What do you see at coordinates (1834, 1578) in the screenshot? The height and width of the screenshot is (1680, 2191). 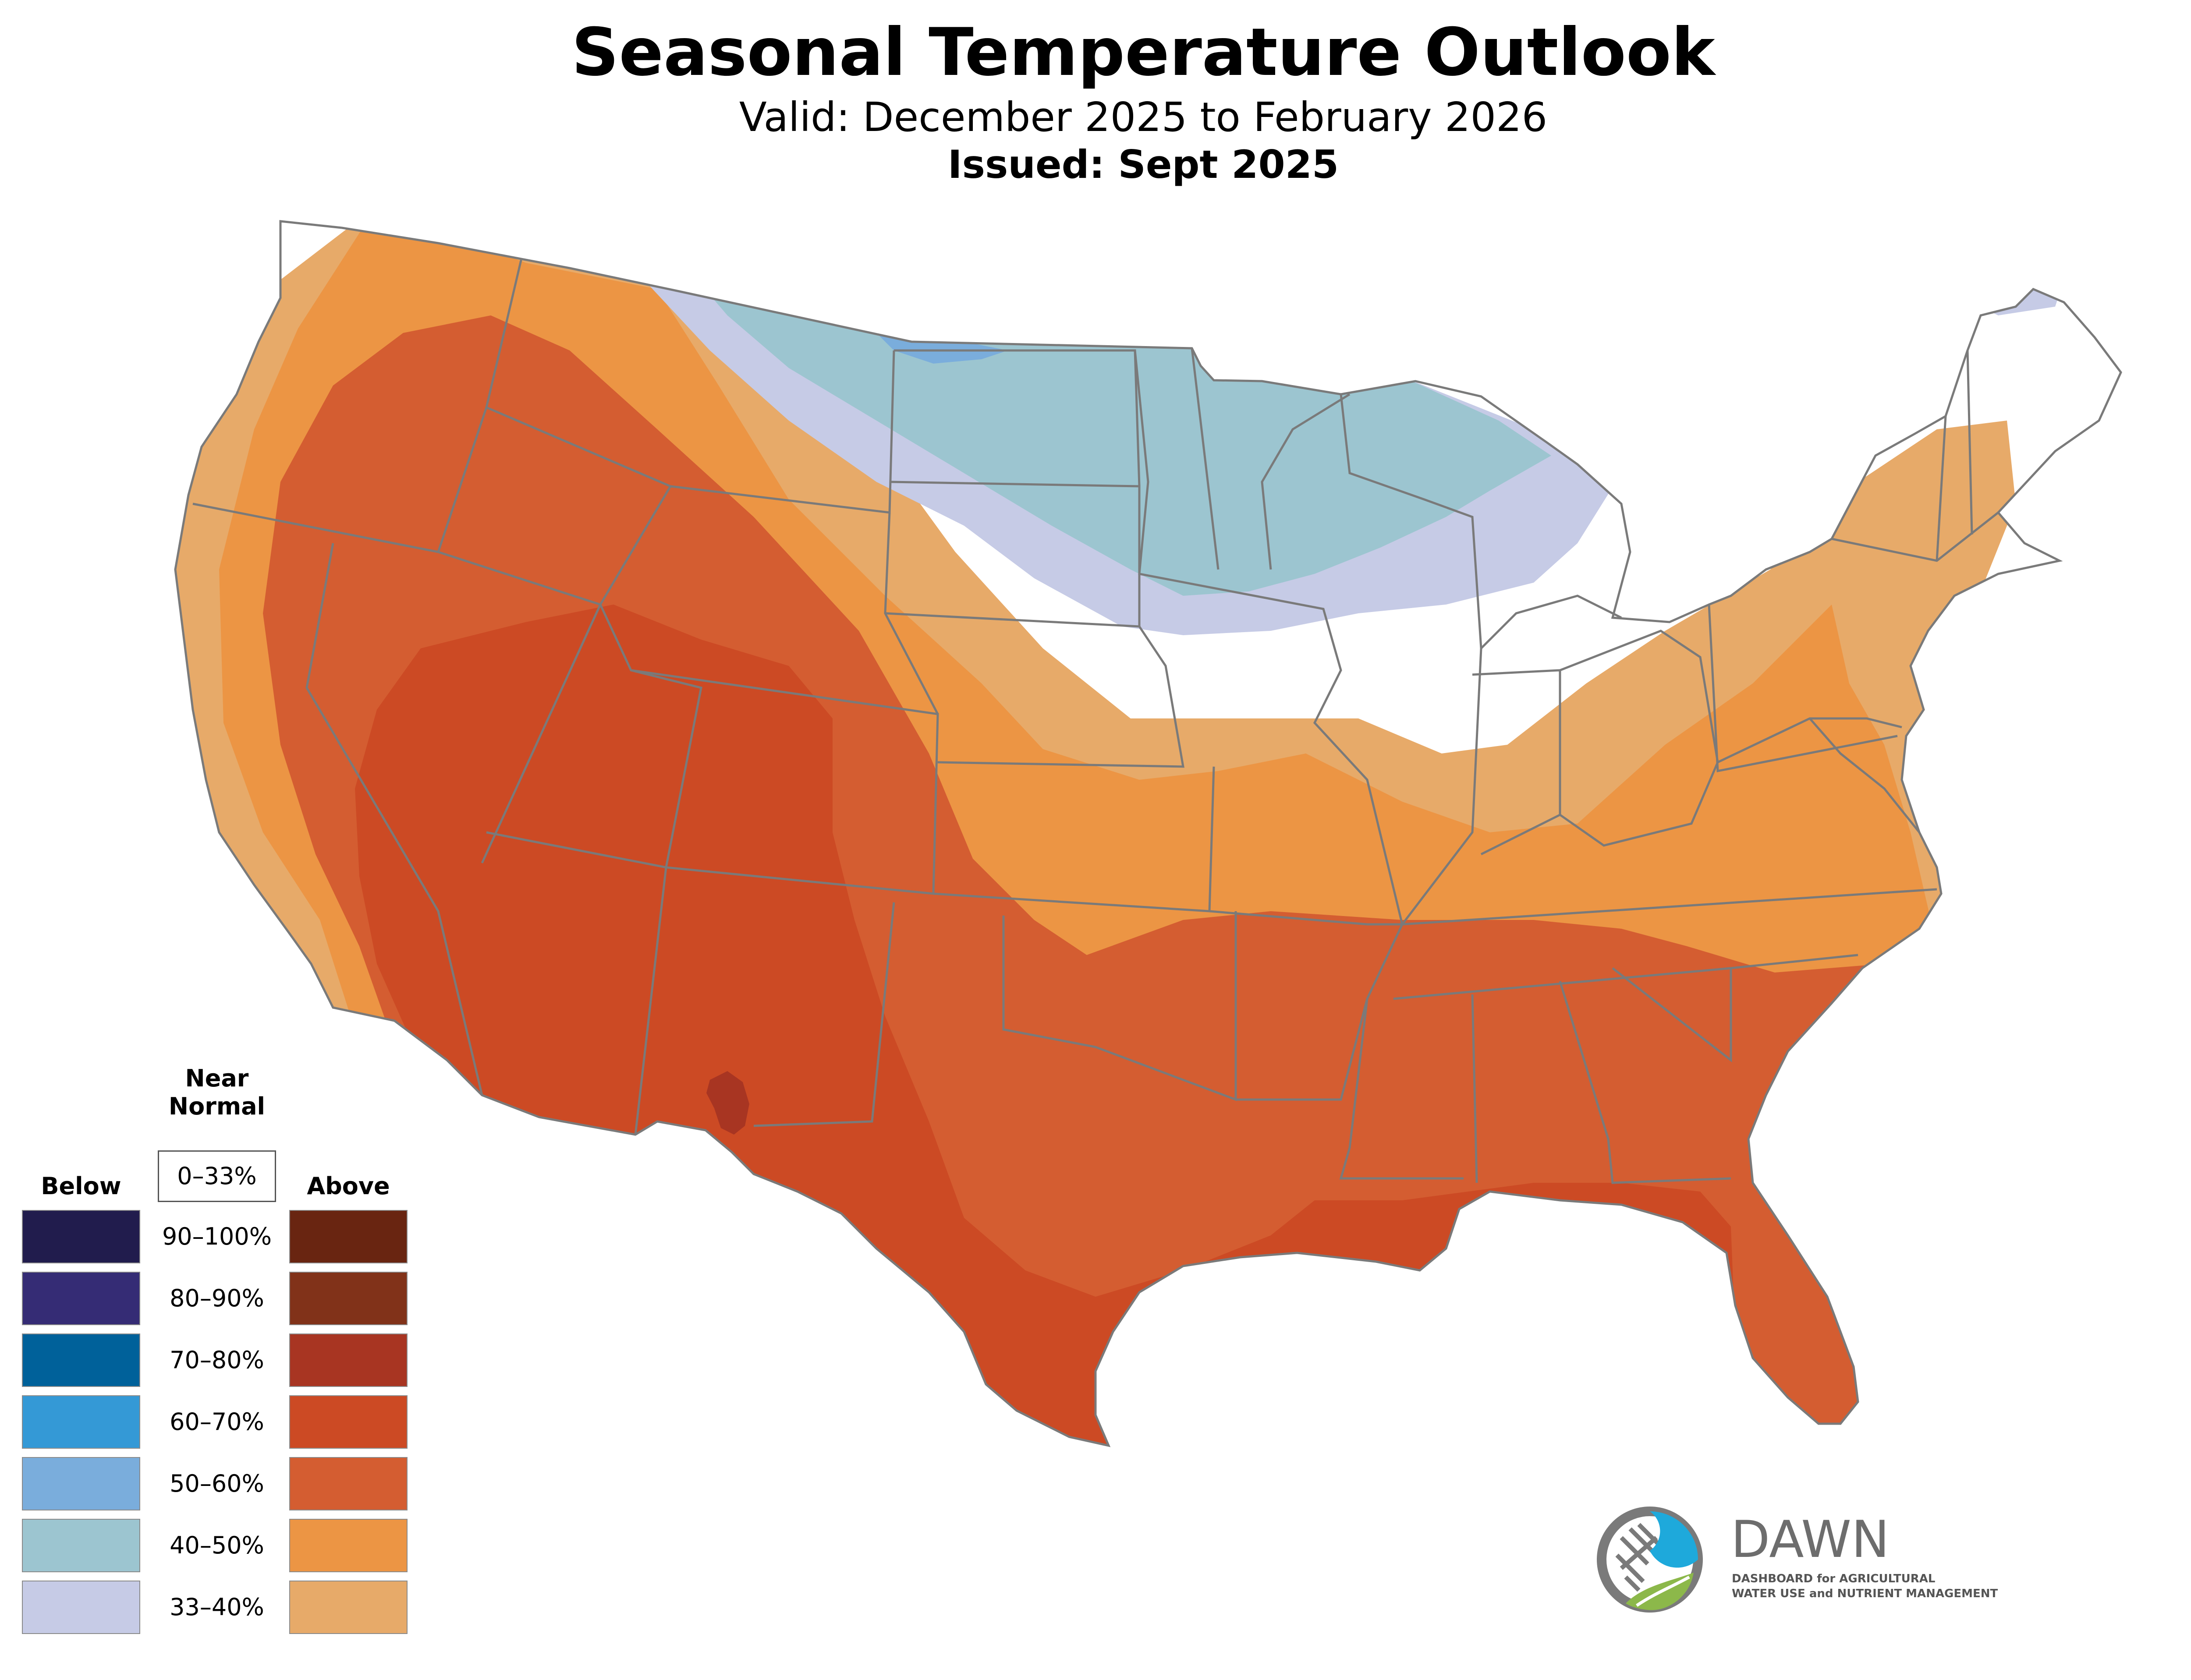 I see `dawn-logo-subtitle-1: DASHBOARD for AGRICULTURAL` at bounding box center [1834, 1578].